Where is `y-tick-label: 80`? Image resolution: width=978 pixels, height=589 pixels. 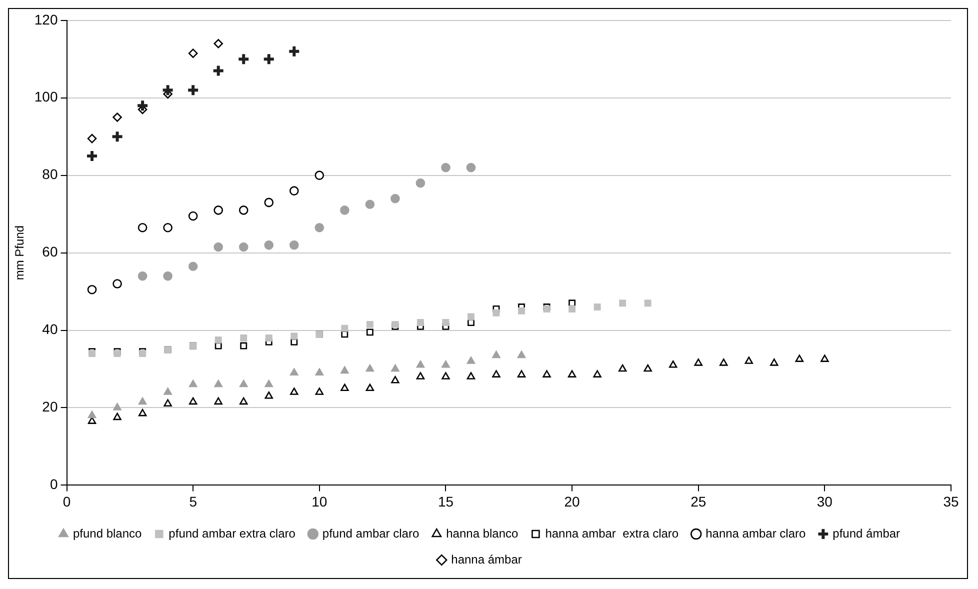 y-tick-label: 80 is located at coordinates (50, 174).